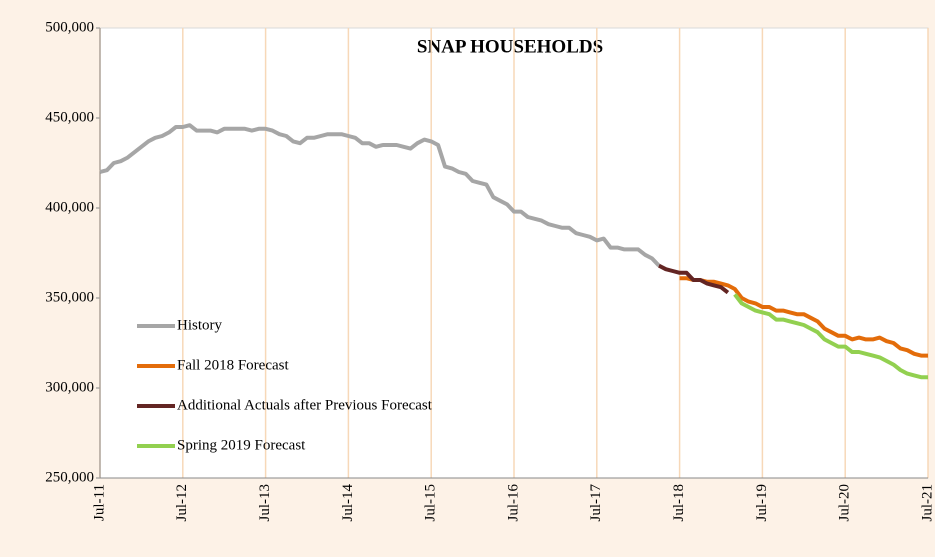 The image size is (935, 557). What do you see at coordinates (69, 117) in the screenshot?
I see `y-tick-label: 450,000` at bounding box center [69, 117].